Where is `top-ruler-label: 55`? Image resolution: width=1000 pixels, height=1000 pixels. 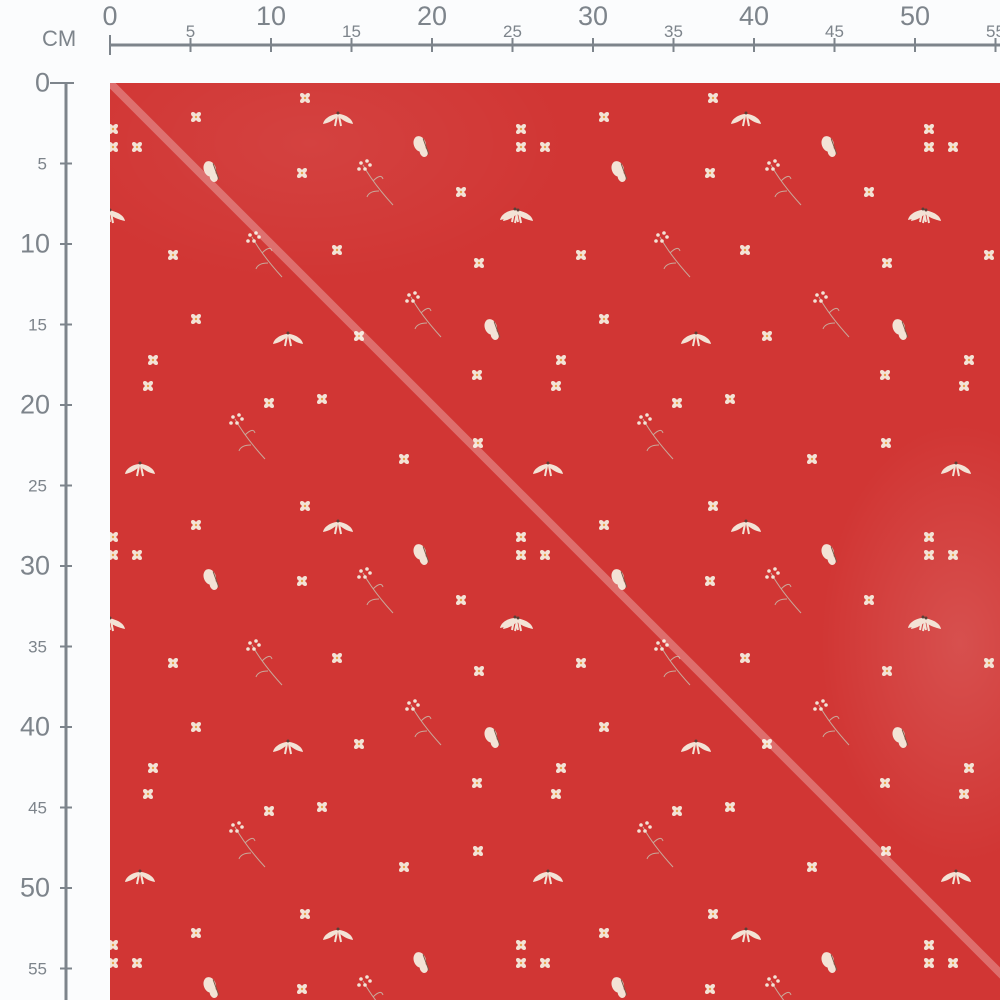
top-ruler-label: 55 is located at coordinates (993, 31).